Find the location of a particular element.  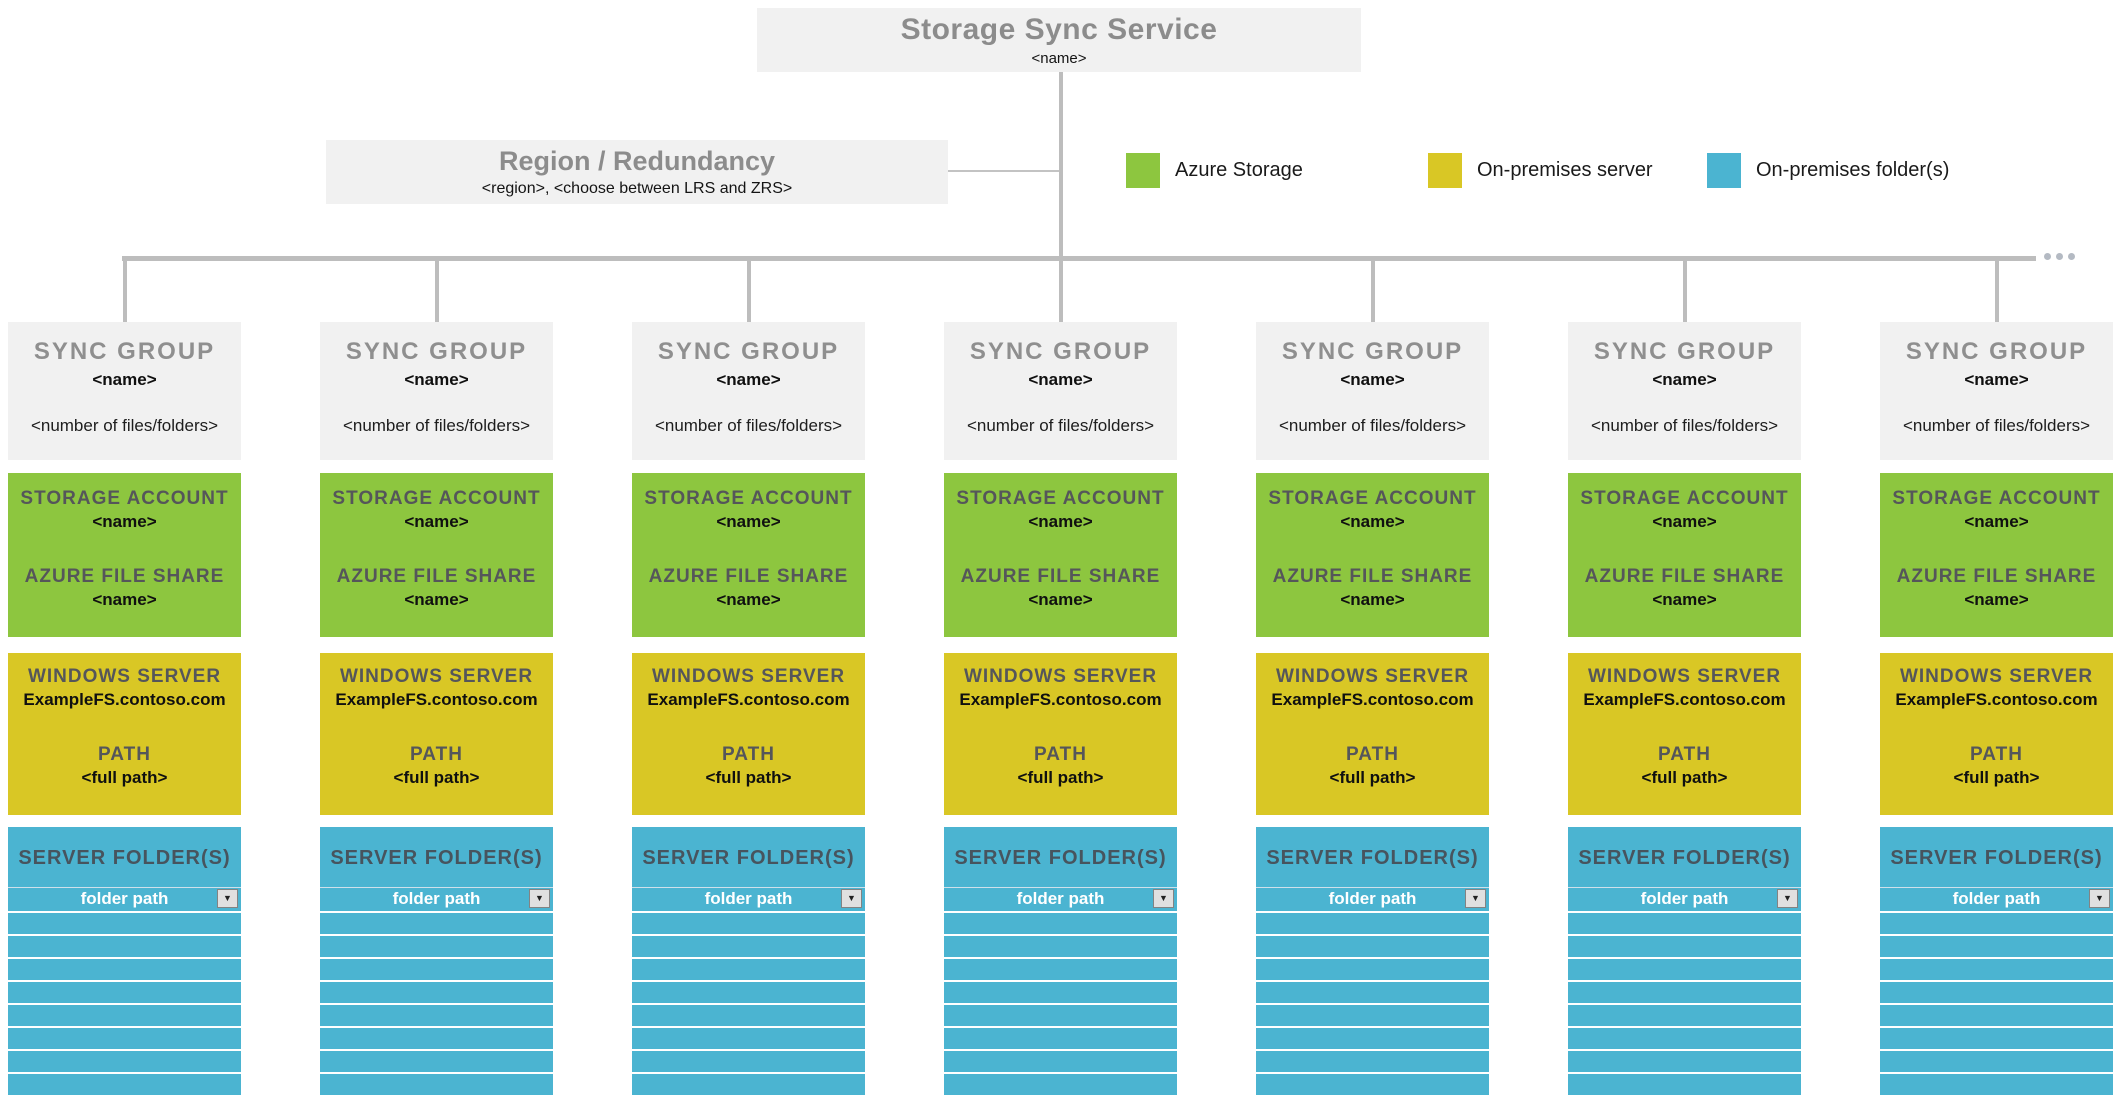

azure-storage-swatch-icon is located at coordinates (1143, 170).